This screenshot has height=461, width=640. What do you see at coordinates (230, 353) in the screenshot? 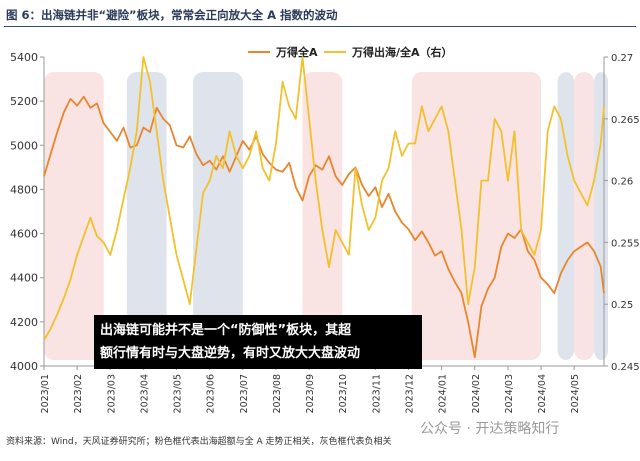
I see `annotation-line-2: 额行情有时与大盘逆势，有时又放大大盘波动` at bounding box center [230, 353].